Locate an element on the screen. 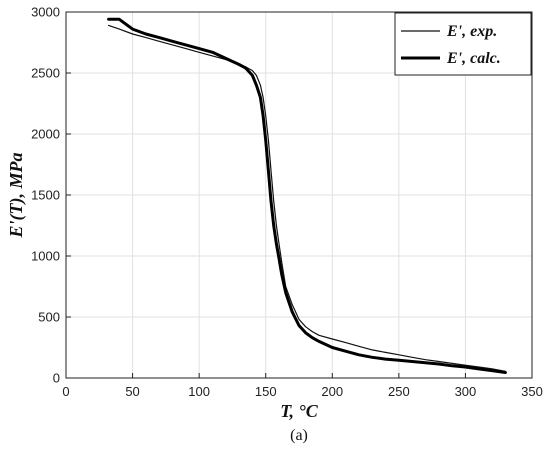 The height and width of the screenshot is (452, 550). legend-box is located at coordinates (463, 44).